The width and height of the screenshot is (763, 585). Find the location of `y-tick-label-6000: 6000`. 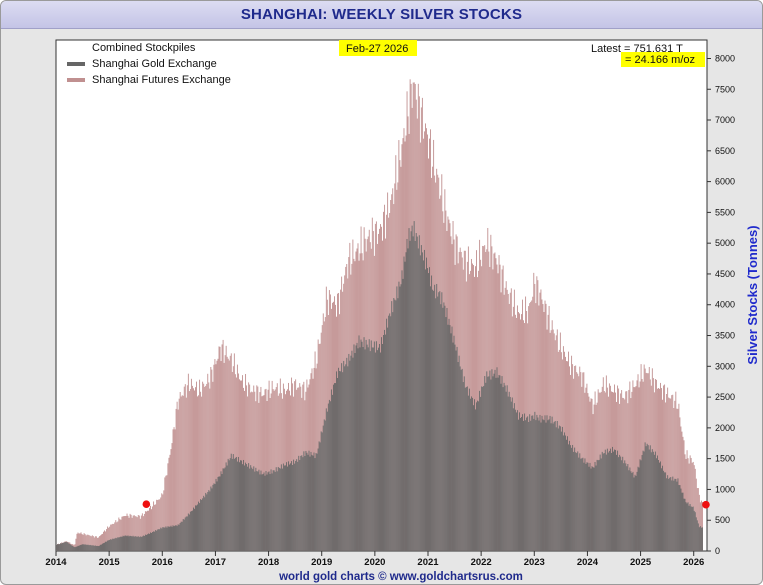

y-tick-label-6000: 6000 is located at coordinates (725, 182).